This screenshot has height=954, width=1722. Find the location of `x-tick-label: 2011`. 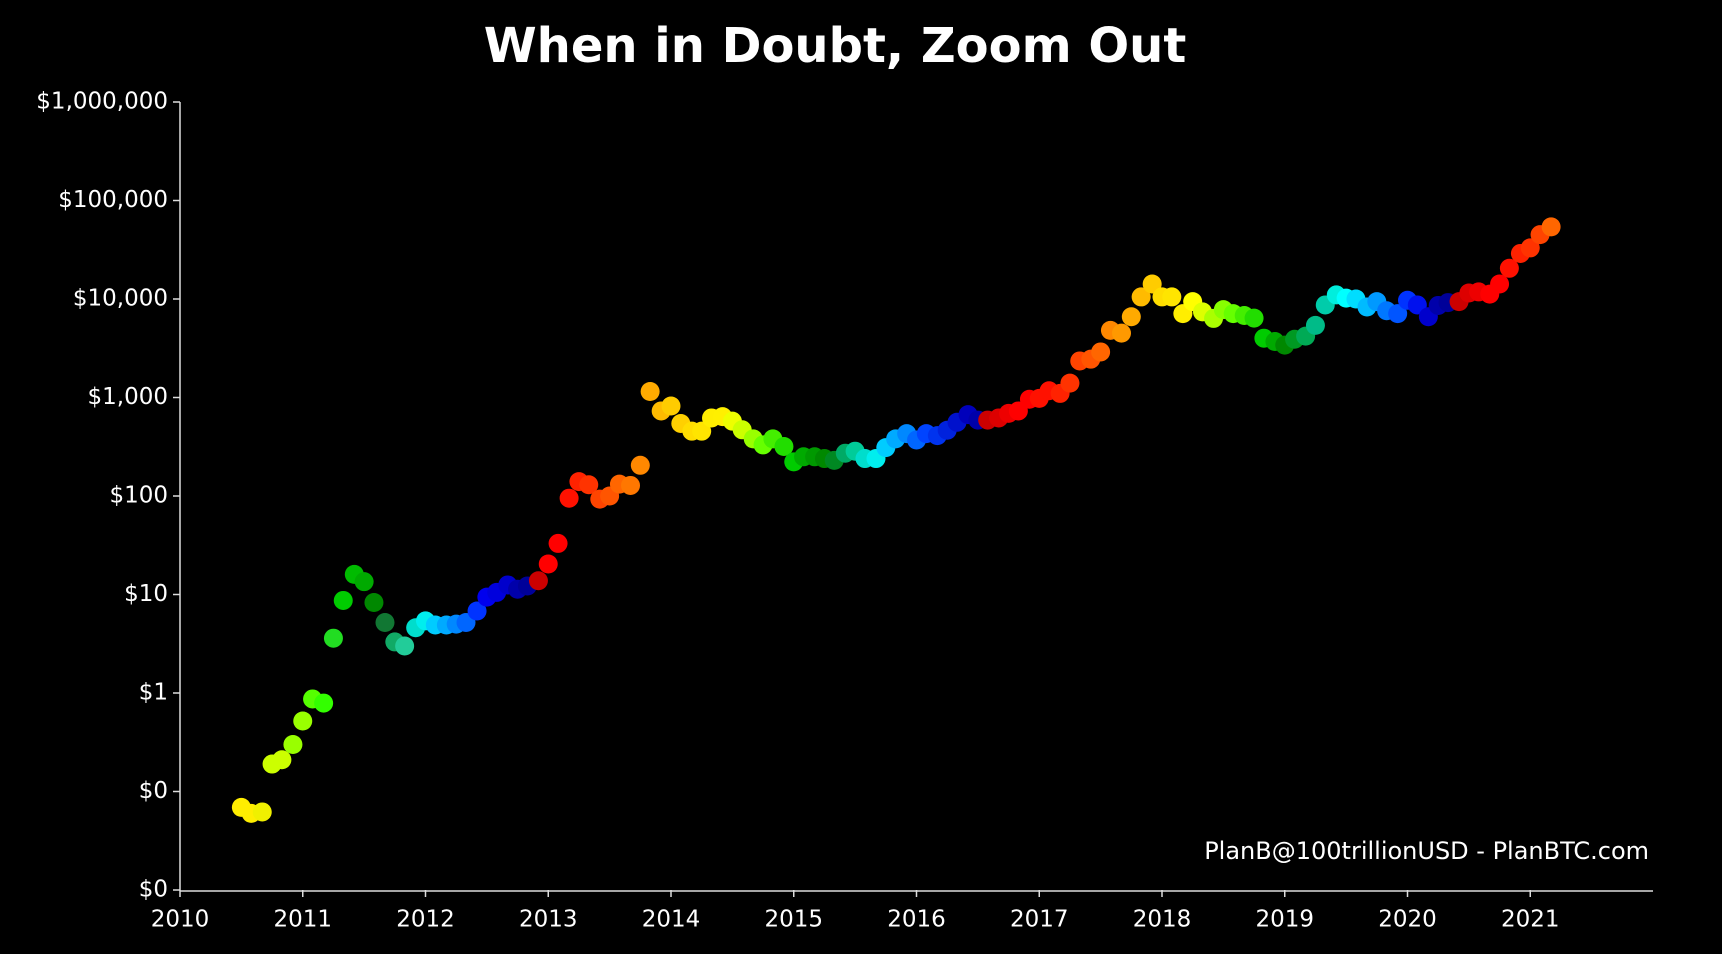

x-tick-label: 2011 is located at coordinates (302, 920).